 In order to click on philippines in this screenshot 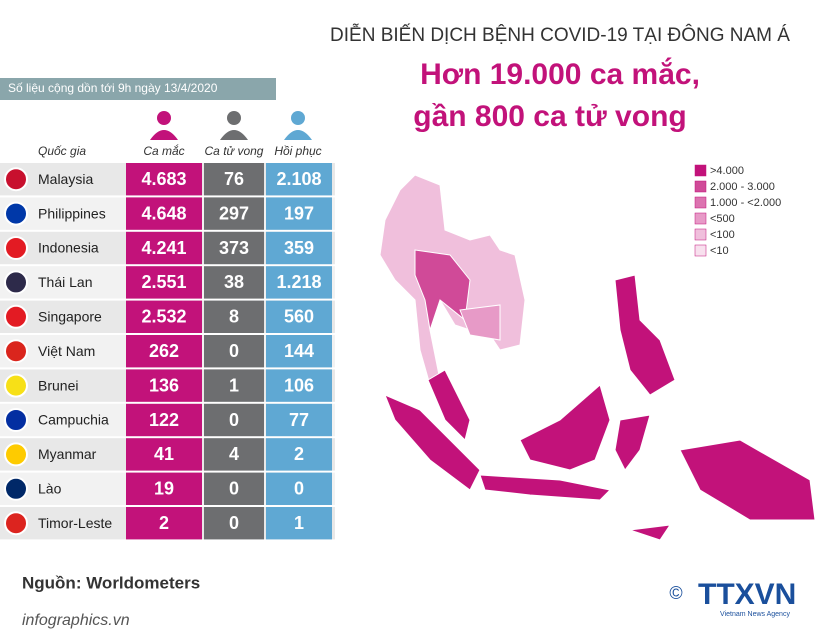, I will do `click(645, 335)`.